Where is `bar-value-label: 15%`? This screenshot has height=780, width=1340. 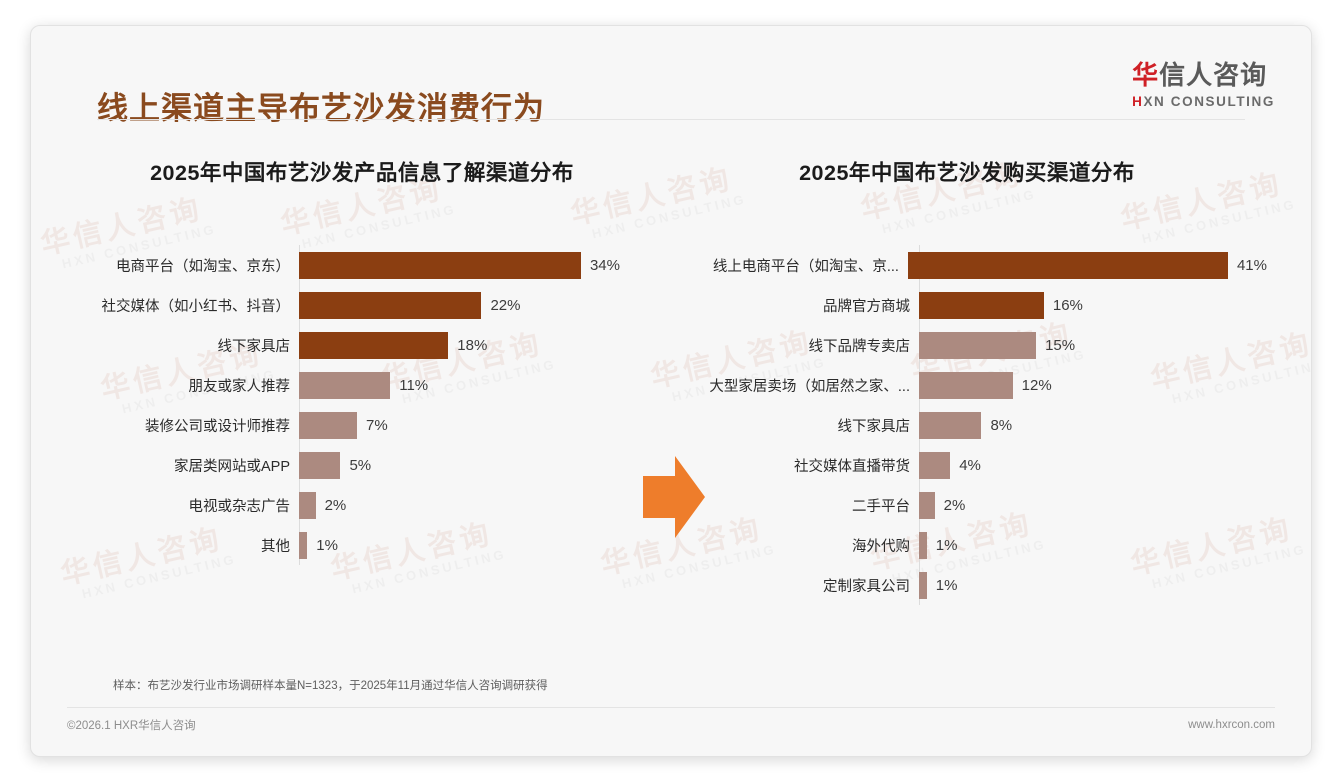
bar-value-label: 15% is located at coordinates (1060, 345).